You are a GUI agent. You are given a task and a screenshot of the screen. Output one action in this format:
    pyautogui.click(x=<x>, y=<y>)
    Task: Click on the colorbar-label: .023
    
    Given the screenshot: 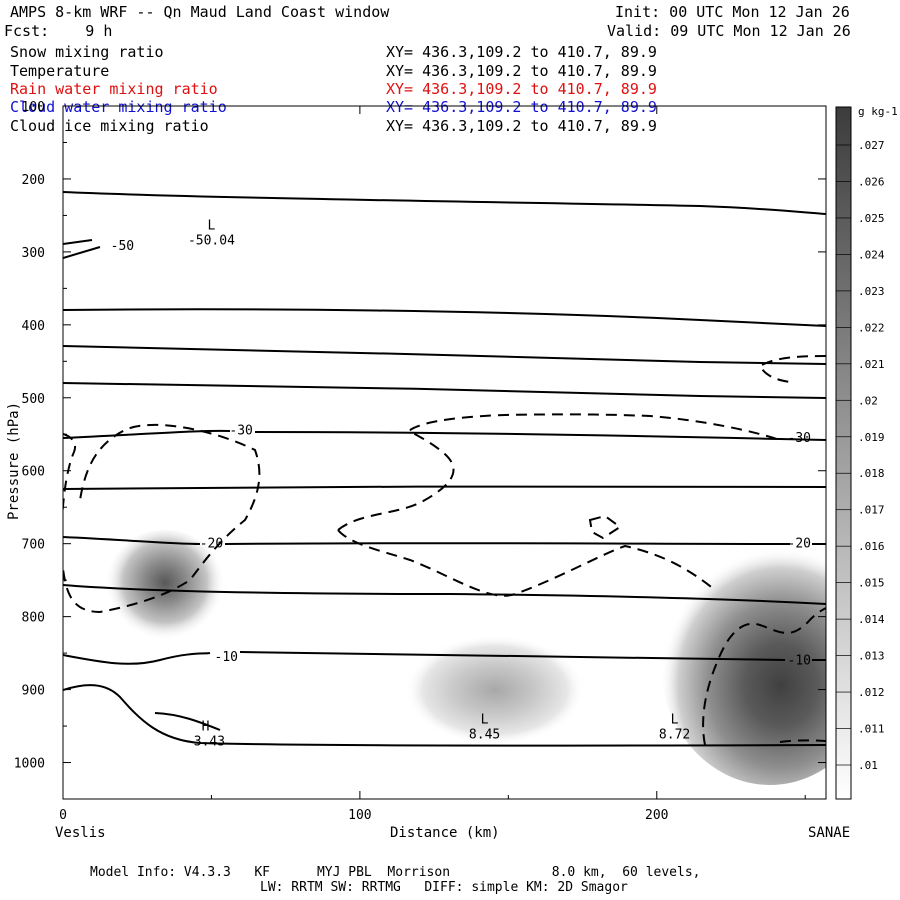 What is the action you would take?
    pyautogui.click(x=871, y=291)
    